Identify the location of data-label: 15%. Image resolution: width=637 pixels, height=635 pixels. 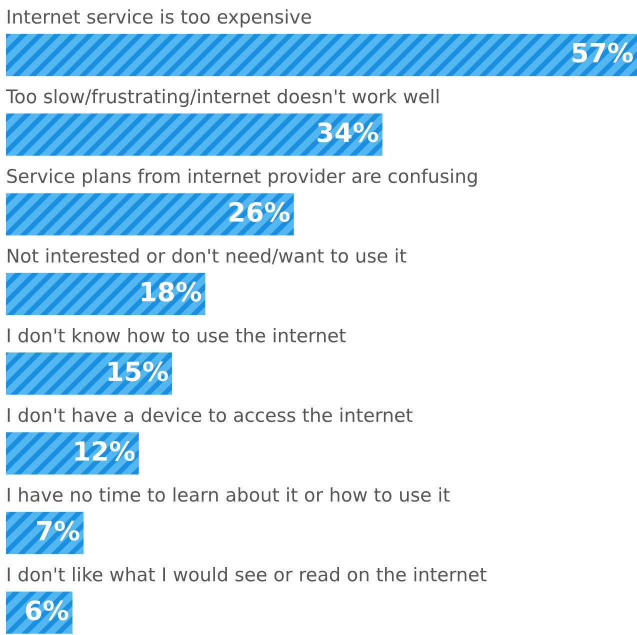
(138, 371).